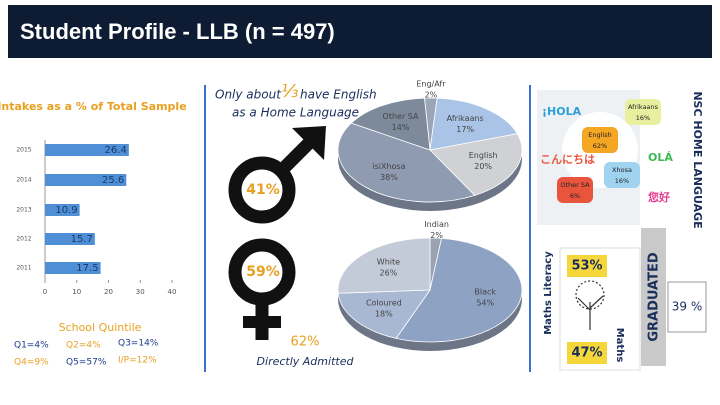 The image size is (720, 405). I want to click on pie-title: have English, so click(338, 95).